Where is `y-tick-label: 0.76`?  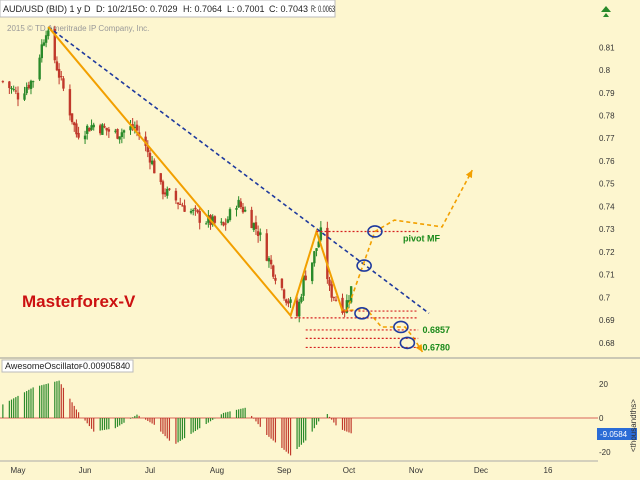 y-tick-label: 0.76 is located at coordinates (607, 161).